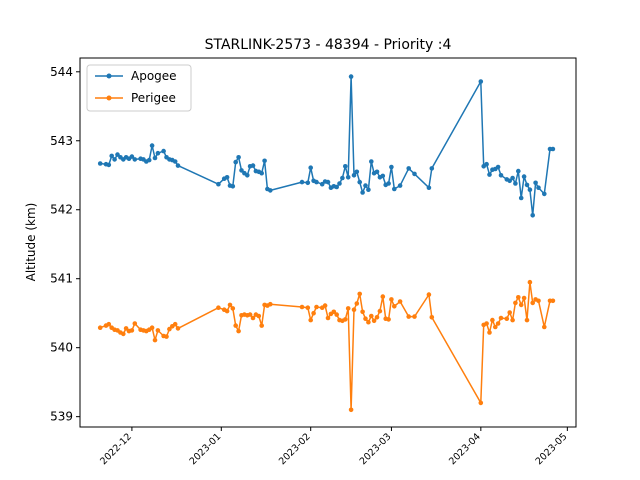 The image size is (640, 480). I want to click on legend-apogee-label: Apogee, so click(154, 76).